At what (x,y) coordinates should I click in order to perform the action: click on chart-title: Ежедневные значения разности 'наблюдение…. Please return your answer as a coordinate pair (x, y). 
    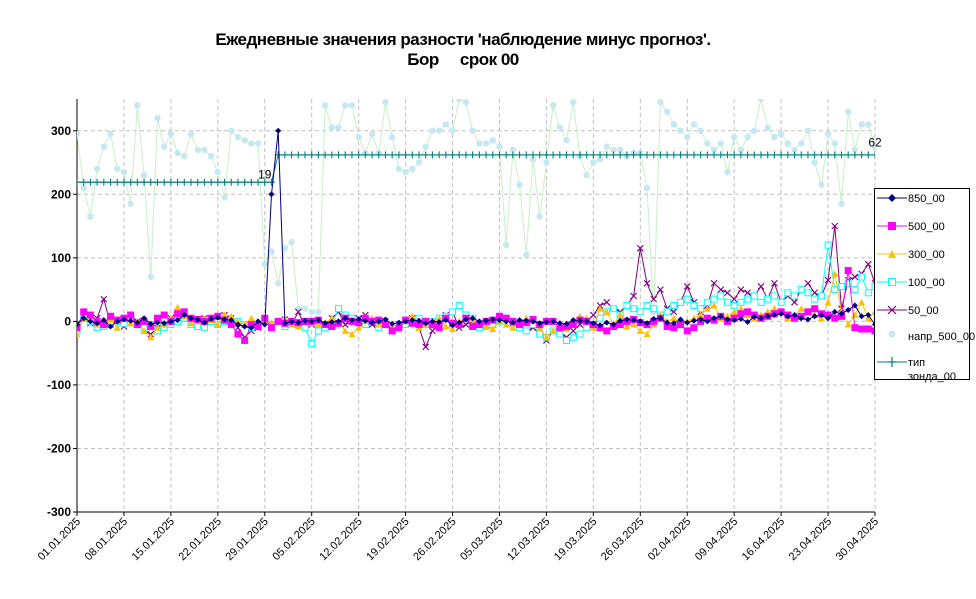
    Looking at the image, I should click on (463, 39).